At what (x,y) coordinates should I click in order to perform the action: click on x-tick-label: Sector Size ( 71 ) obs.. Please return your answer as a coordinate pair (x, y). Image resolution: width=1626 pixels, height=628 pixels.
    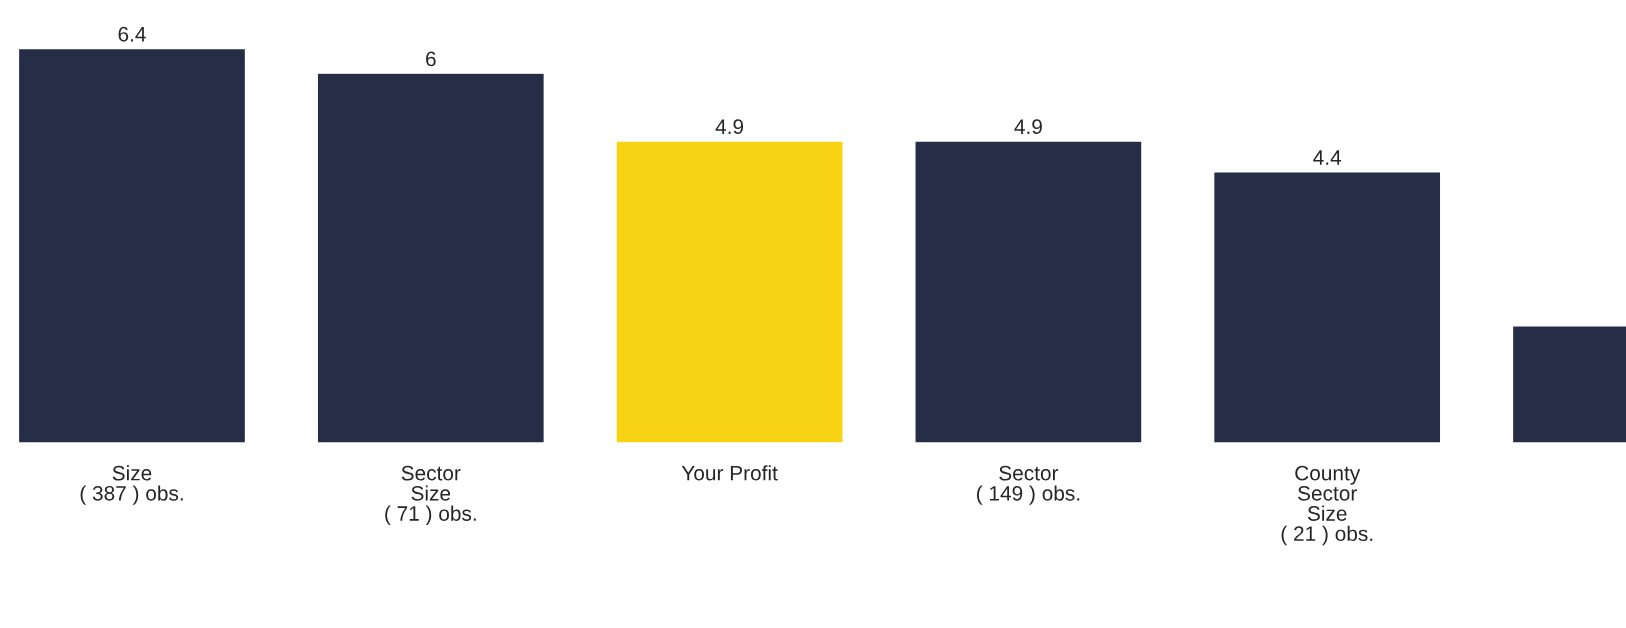
    Looking at the image, I should click on (430, 495).